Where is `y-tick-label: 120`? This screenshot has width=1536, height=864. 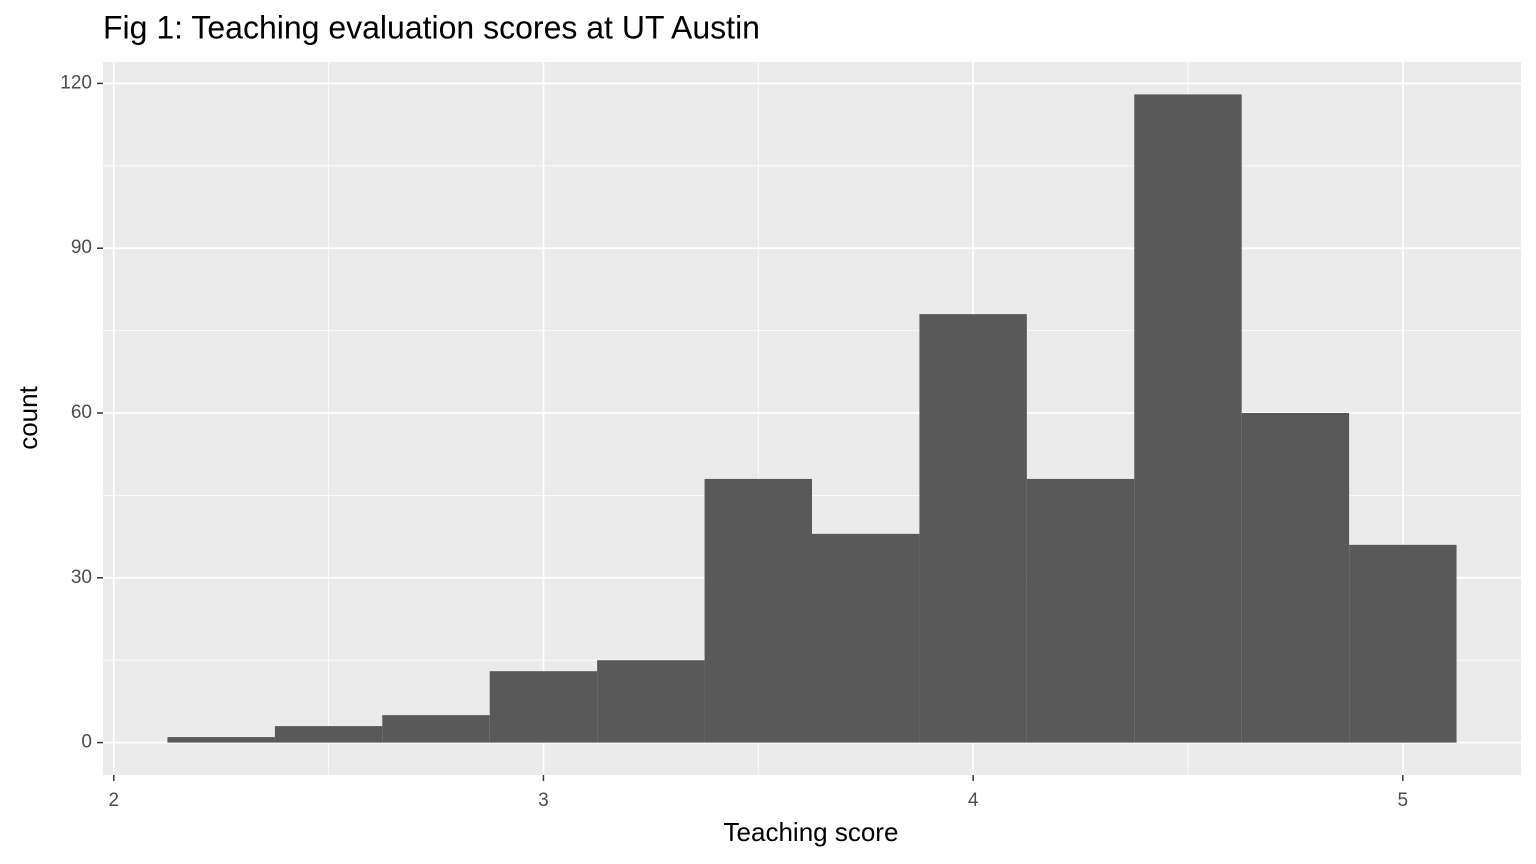 y-tick-label: 120 is located at coordinates (76, 82).